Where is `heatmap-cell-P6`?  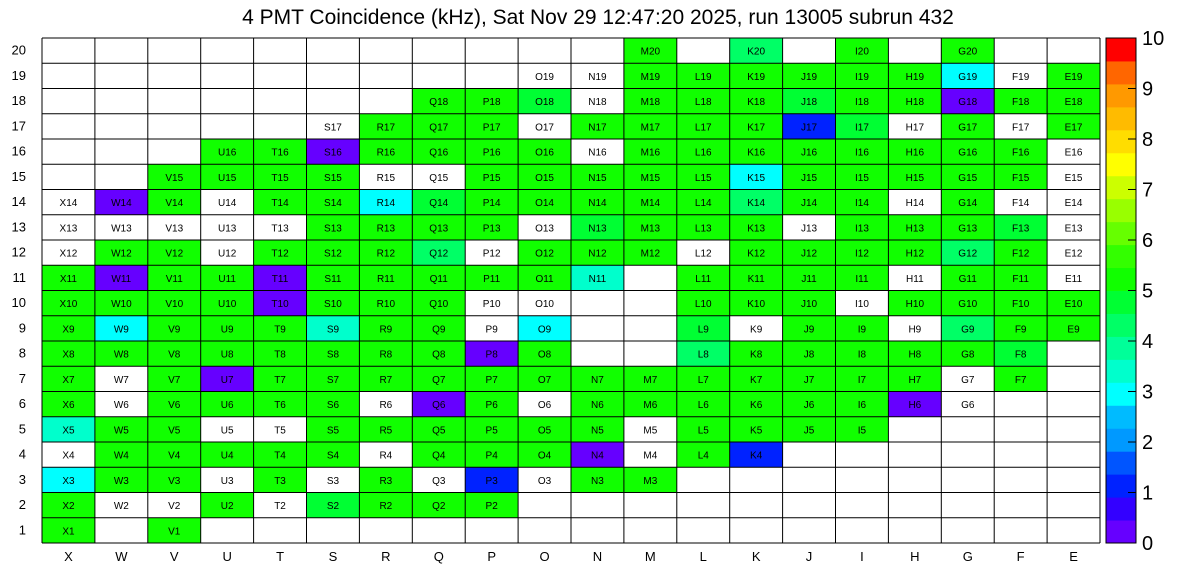 heatmap-cell-P6 is located at coordinates (492, 404).